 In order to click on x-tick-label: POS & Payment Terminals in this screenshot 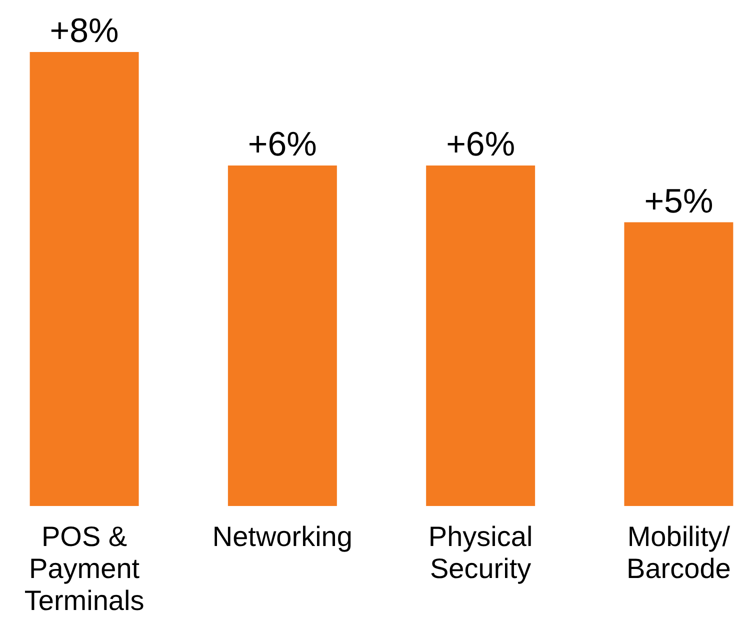, I will do `click(84, 568)`.